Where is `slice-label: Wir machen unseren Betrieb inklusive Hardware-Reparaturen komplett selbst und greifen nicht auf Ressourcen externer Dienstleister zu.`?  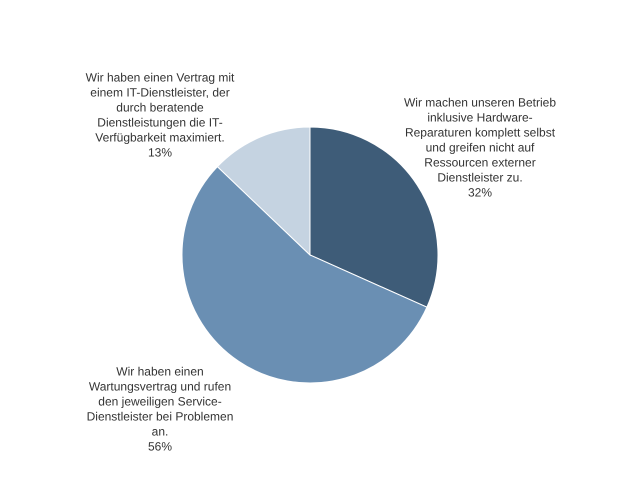
slice-label: Wir machen unseren Betrieb inklusive Hardware-Reparaturen komplett selbst und greifen nicht auf Ressourcen externer Dienstleister zu. is located at coordinates (480, 140).